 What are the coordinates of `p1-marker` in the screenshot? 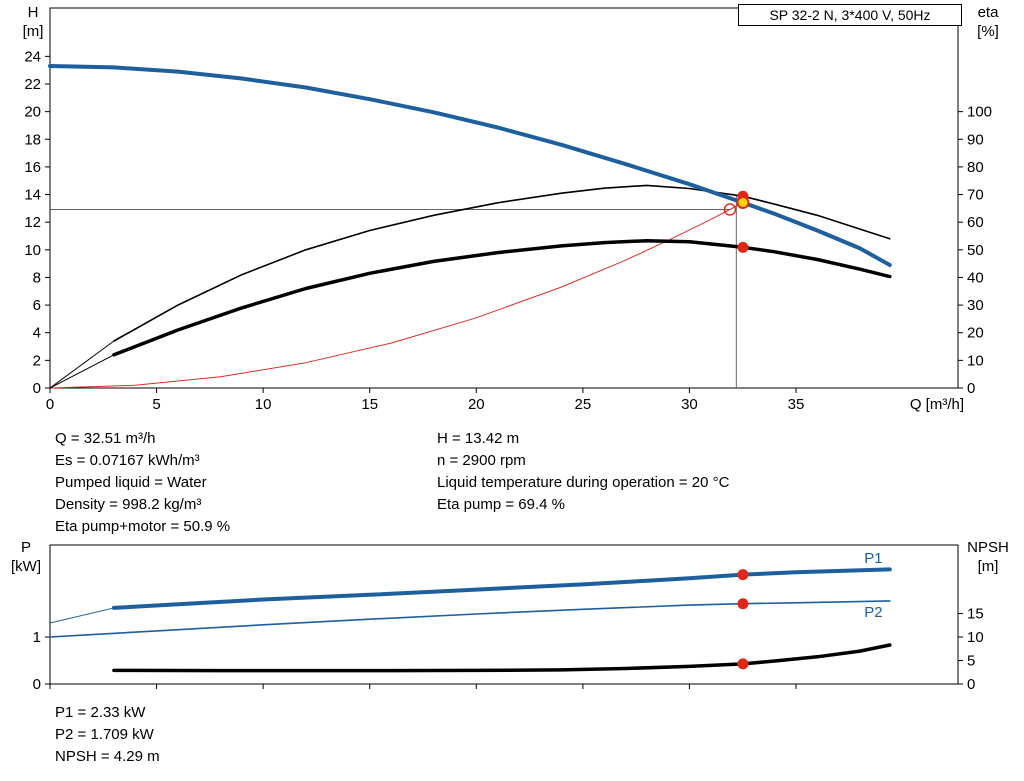 It's located at (743, 575).